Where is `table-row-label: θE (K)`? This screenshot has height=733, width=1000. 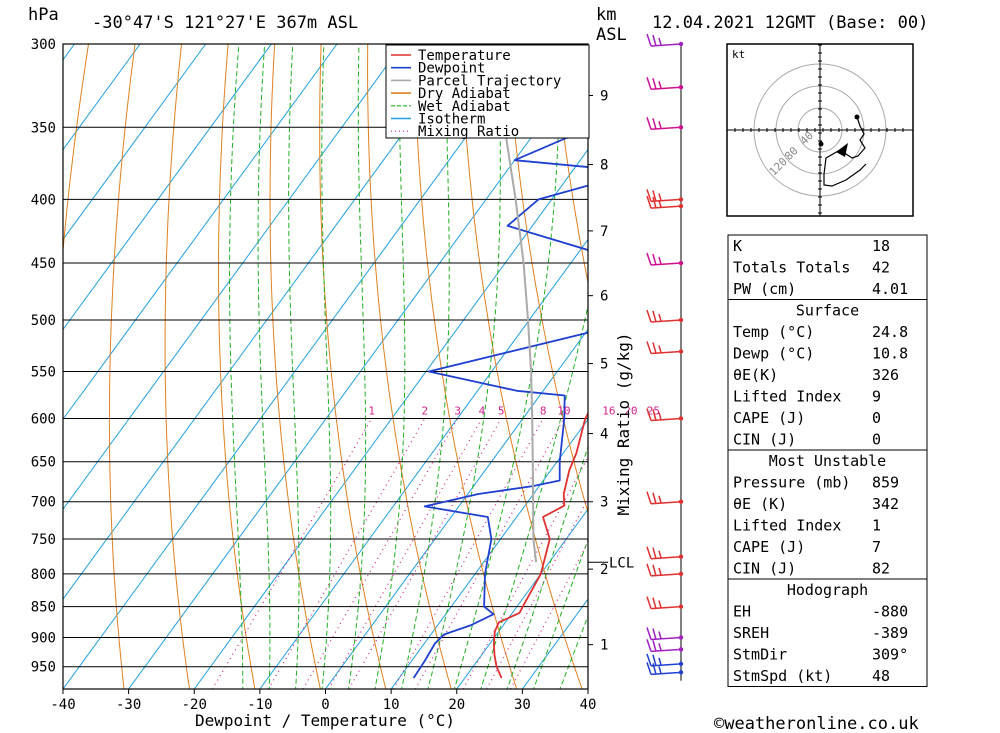 table-row-label: θE (K) is located at coordinates (760, 504).